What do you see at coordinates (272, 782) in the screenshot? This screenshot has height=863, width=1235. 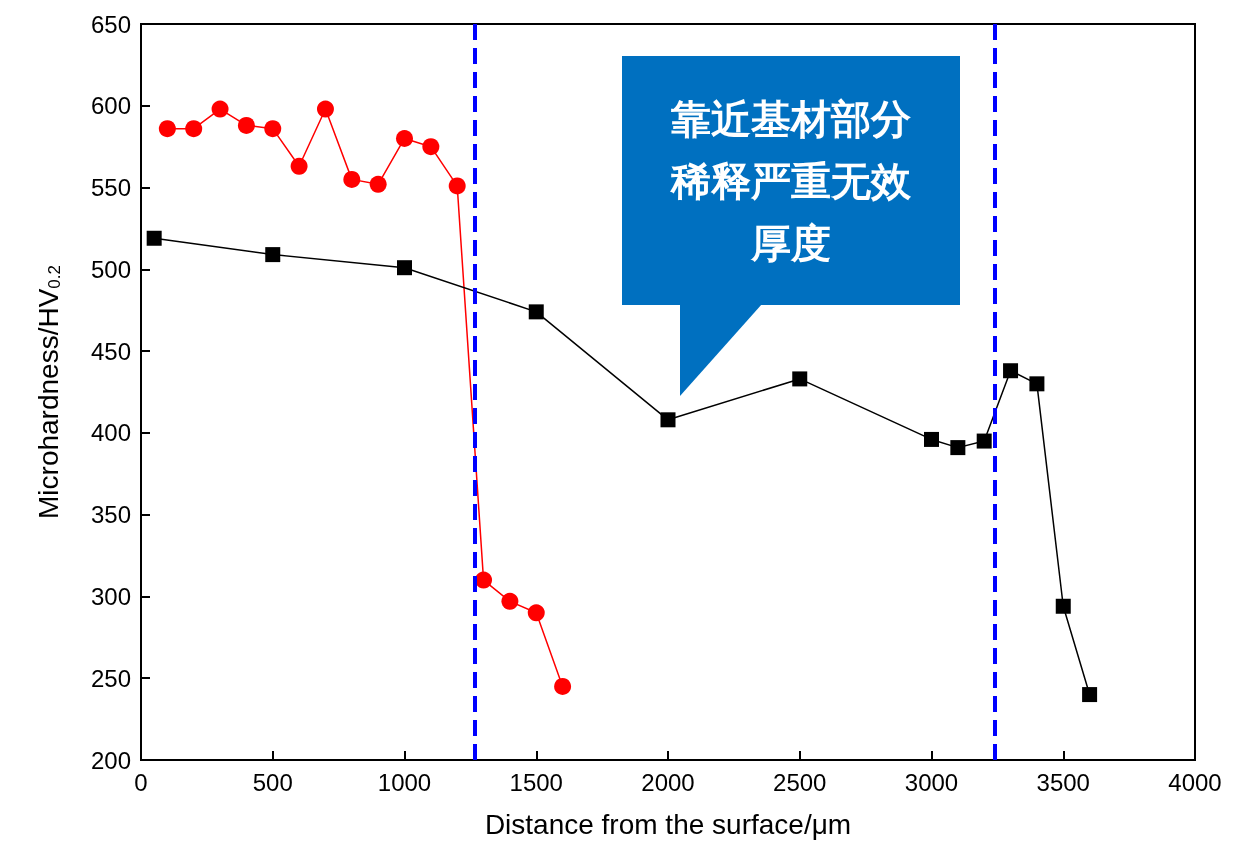 I see `x-tick-label: 500` at bounding box center [272, 782].